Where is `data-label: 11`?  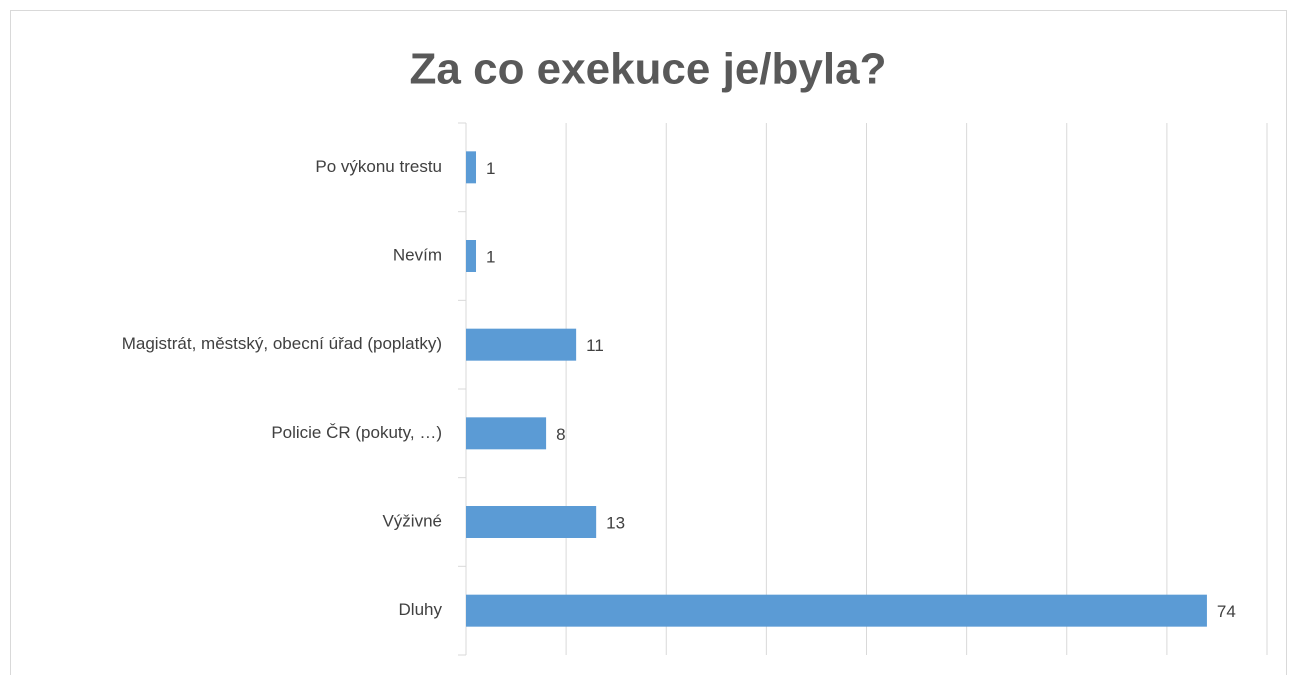 data-label: 11 is located at coordinates (595, 345).